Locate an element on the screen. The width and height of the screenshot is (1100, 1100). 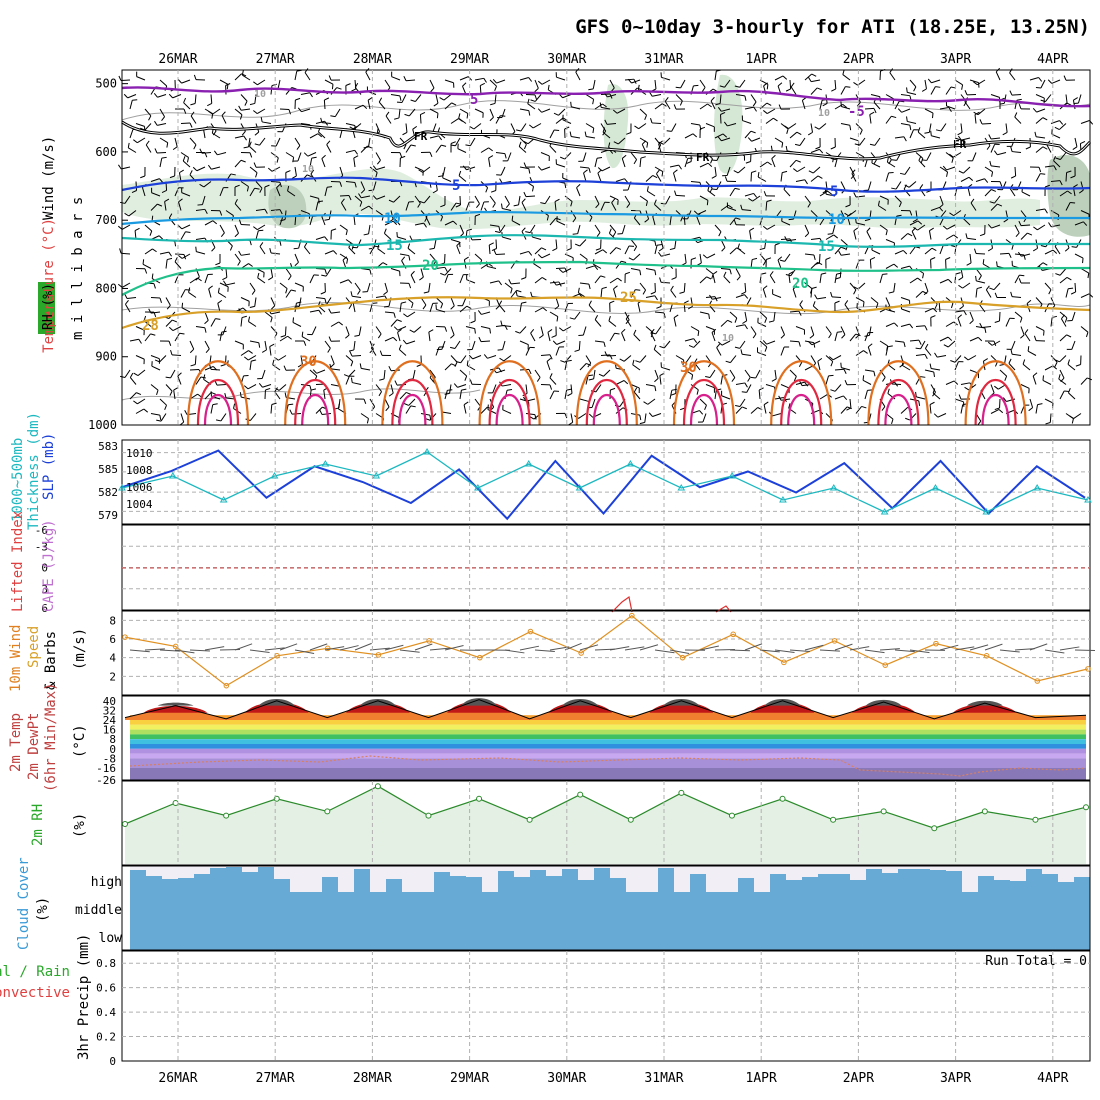
date-label-bottom: 26MAR is located at coordinates (177, 1078).